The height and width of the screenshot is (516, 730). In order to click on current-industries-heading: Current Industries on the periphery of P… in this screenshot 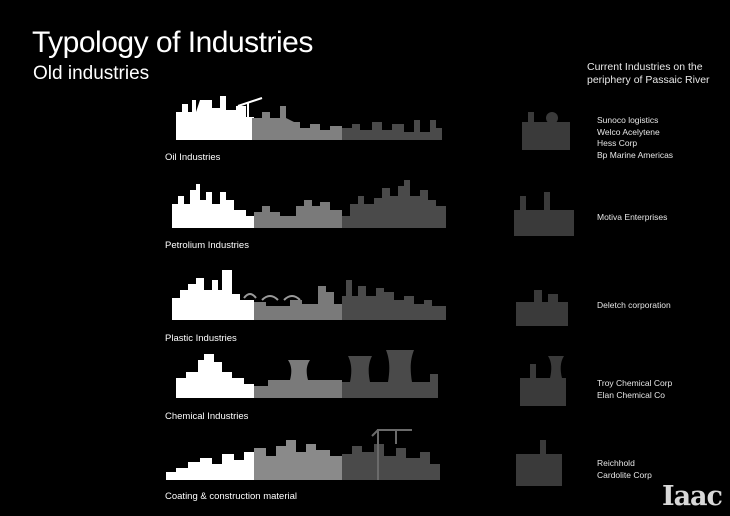, I will do `click(654, 74)`.